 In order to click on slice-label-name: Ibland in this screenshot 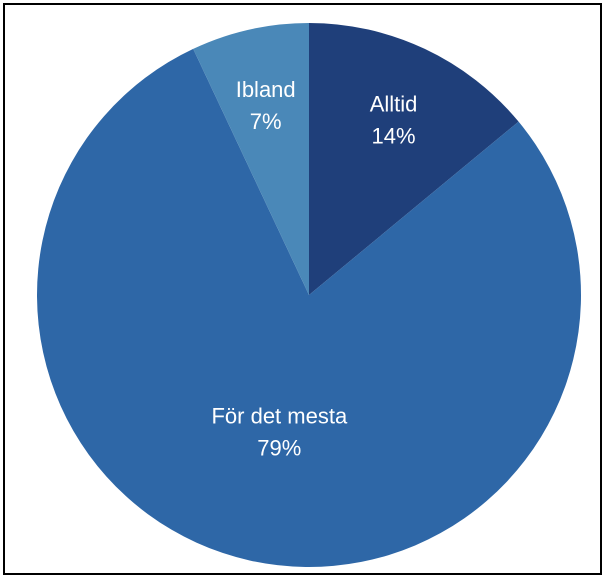, I will do `click(266, 89)`.